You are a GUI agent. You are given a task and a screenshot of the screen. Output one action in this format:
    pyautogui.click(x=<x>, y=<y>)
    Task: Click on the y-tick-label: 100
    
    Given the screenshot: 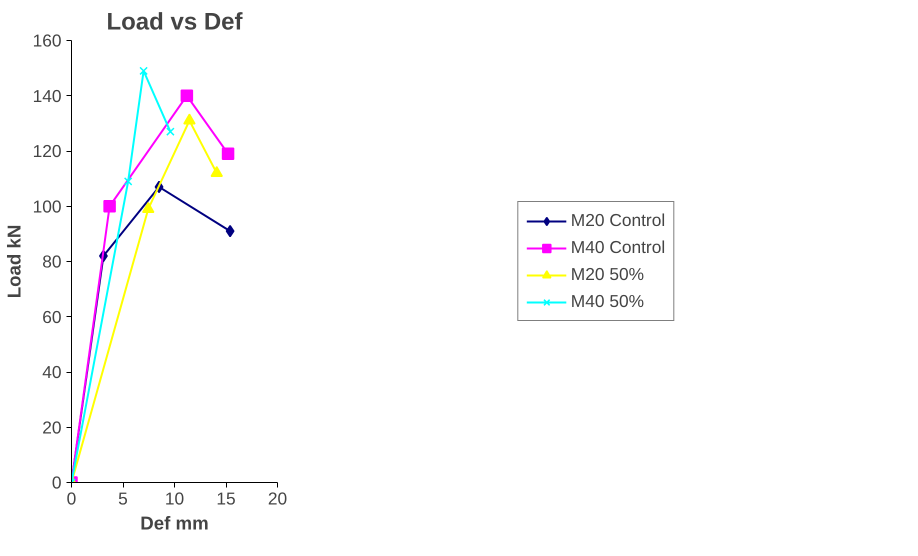 What is the action you would take?
    pyautogui.click(x=47, y=206)
    